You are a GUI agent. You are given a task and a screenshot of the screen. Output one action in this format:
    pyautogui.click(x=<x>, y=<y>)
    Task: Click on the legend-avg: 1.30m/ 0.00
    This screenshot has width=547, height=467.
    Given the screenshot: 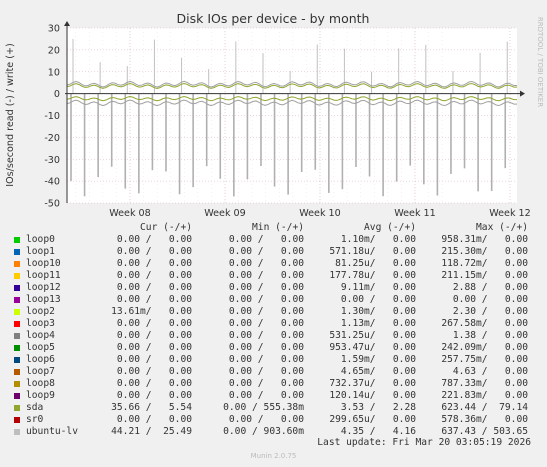 What is the action you would take?
    pyautogui.click(x=378, y=311)
    